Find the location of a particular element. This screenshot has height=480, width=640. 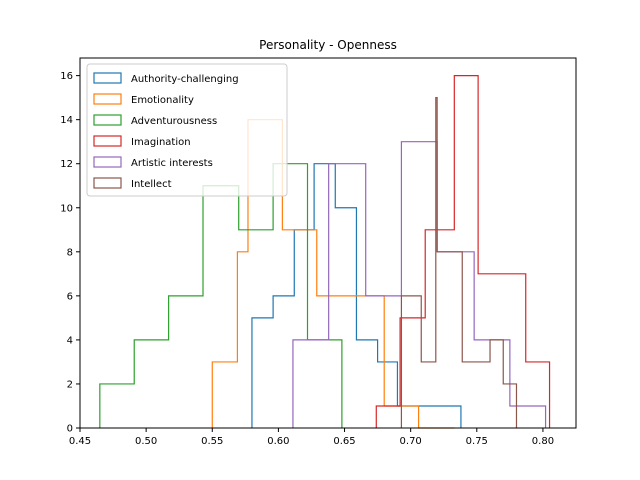

y-tick-label: 14 is located at coordinates (66, 120).